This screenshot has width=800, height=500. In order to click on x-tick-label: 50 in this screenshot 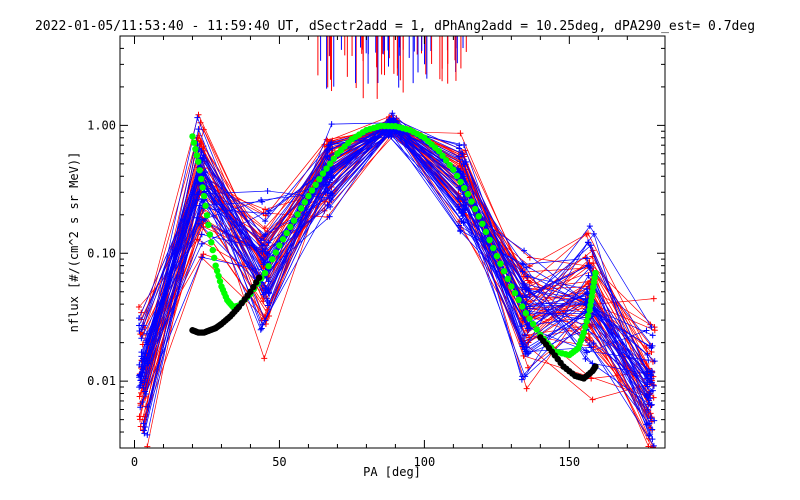, I will do `click(279, 462)`.